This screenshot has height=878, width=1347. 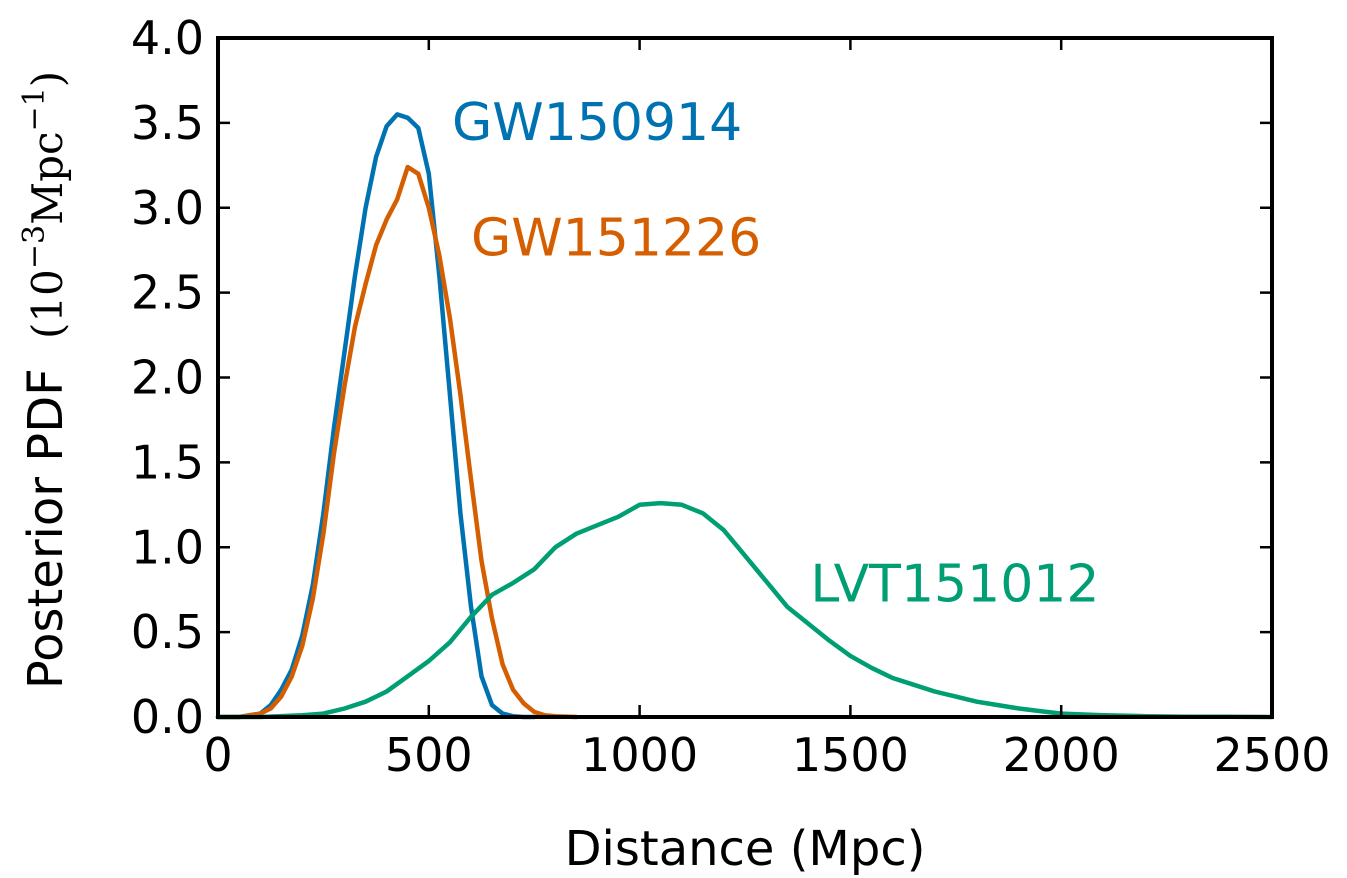 What do you see at coordinates (639, 755) in the screenshot?
I see `x-tick-label: 1000` at bounding box center [639, 755].